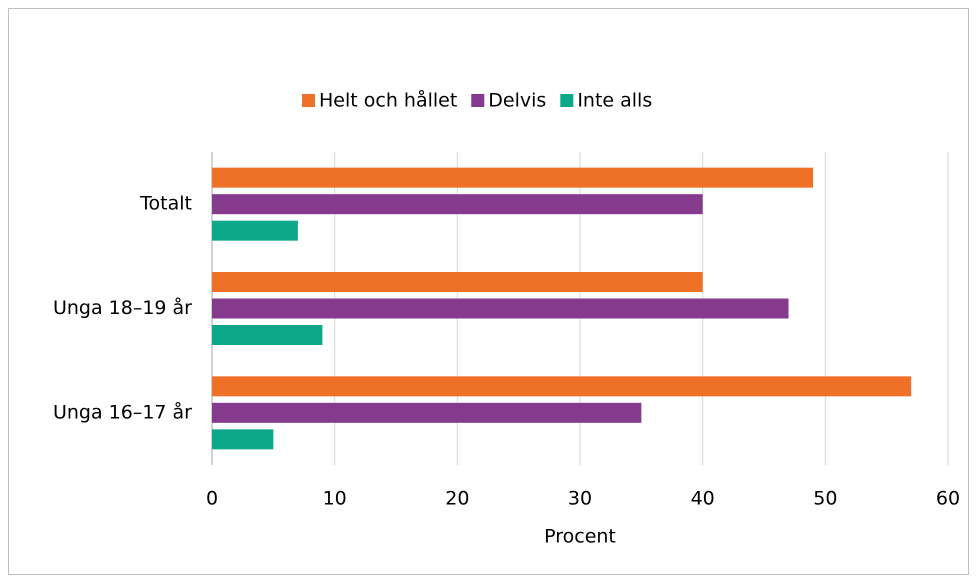 The width and height of the screenshot is (978, 576). What do you see at coordinates (165, 204) in the screenshot?
I see `y-tick-label: Totalt` at bounding box center [165, 204].